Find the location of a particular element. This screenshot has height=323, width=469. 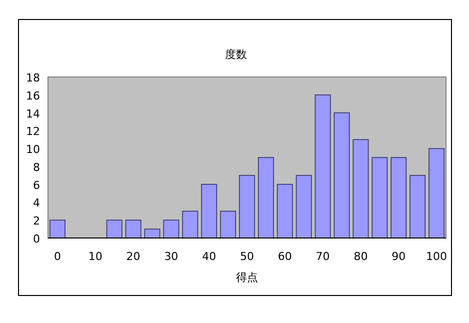

x-tick-label: 40 is located at coordinates (209, 256).